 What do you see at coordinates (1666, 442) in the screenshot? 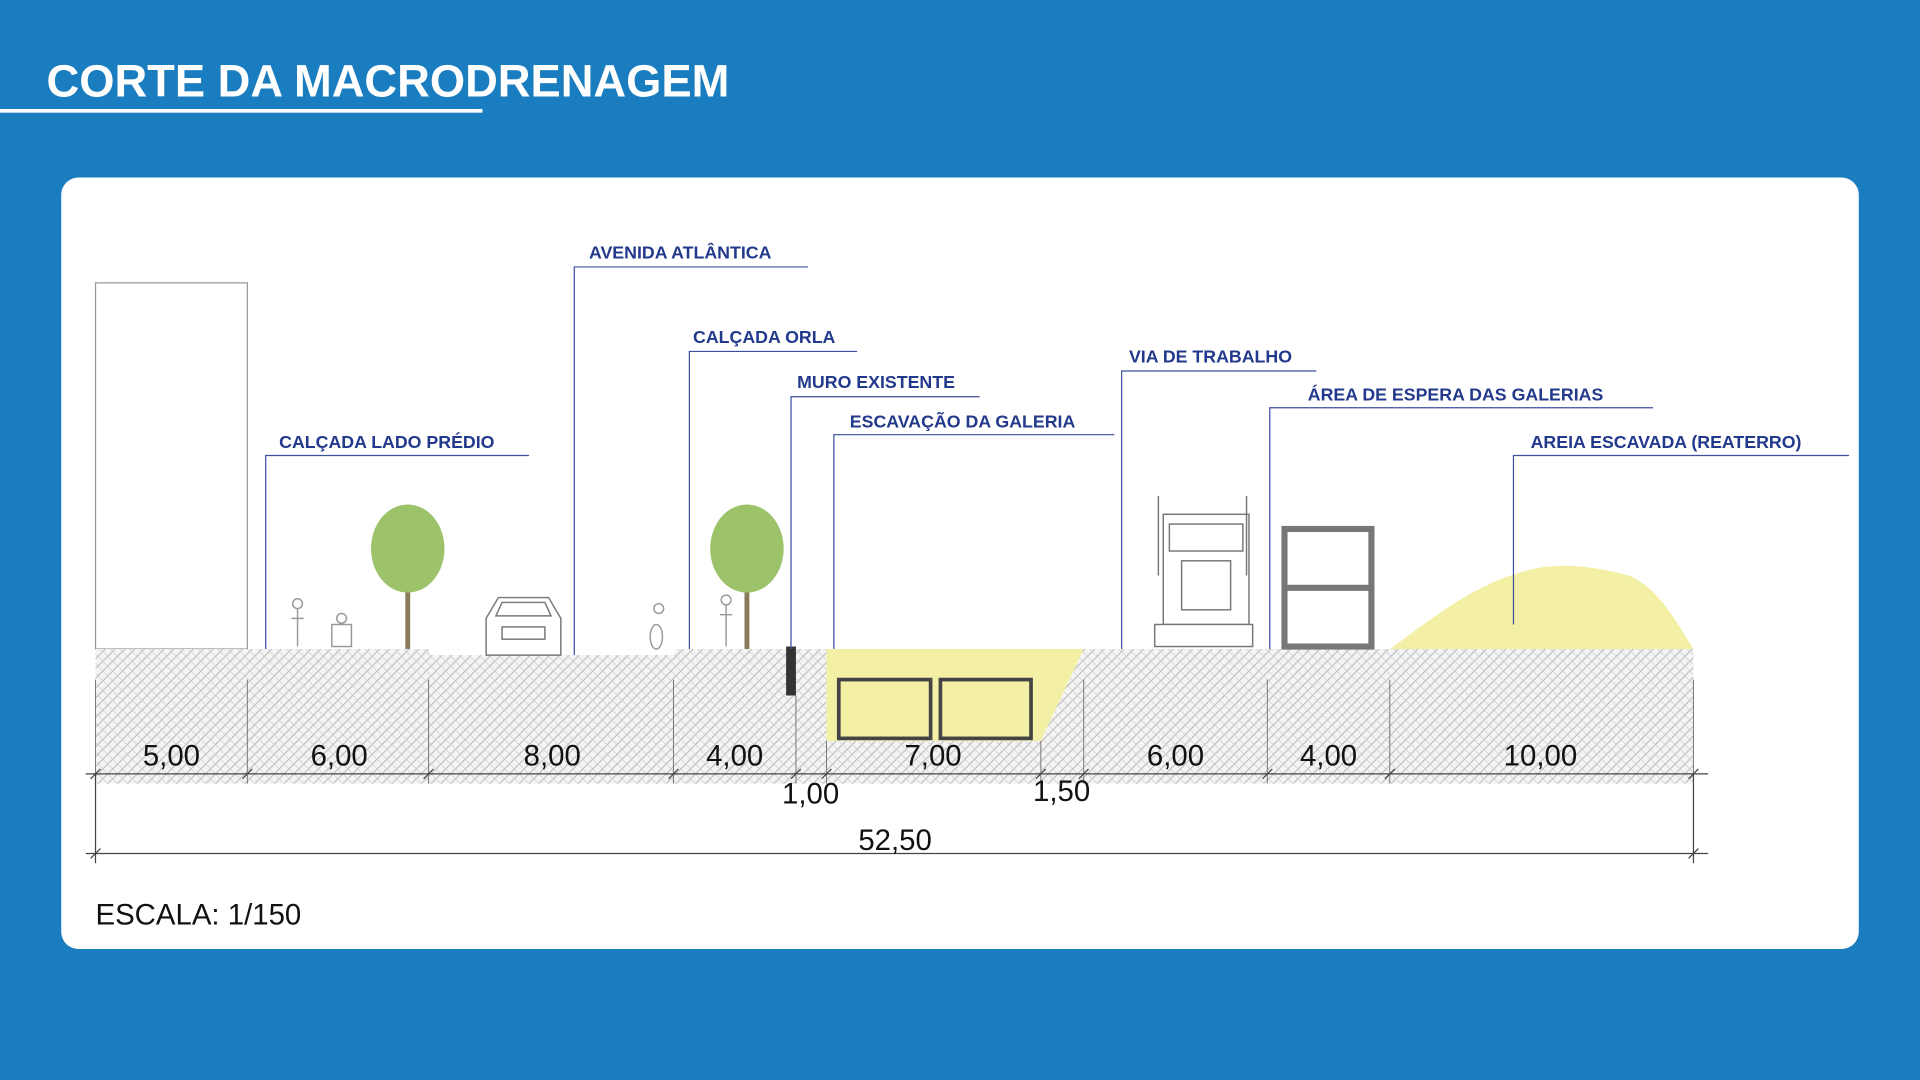
I see `callout-label: AREIA ESCAVADA (REATERRO)` at bounding box center [1666, 442].